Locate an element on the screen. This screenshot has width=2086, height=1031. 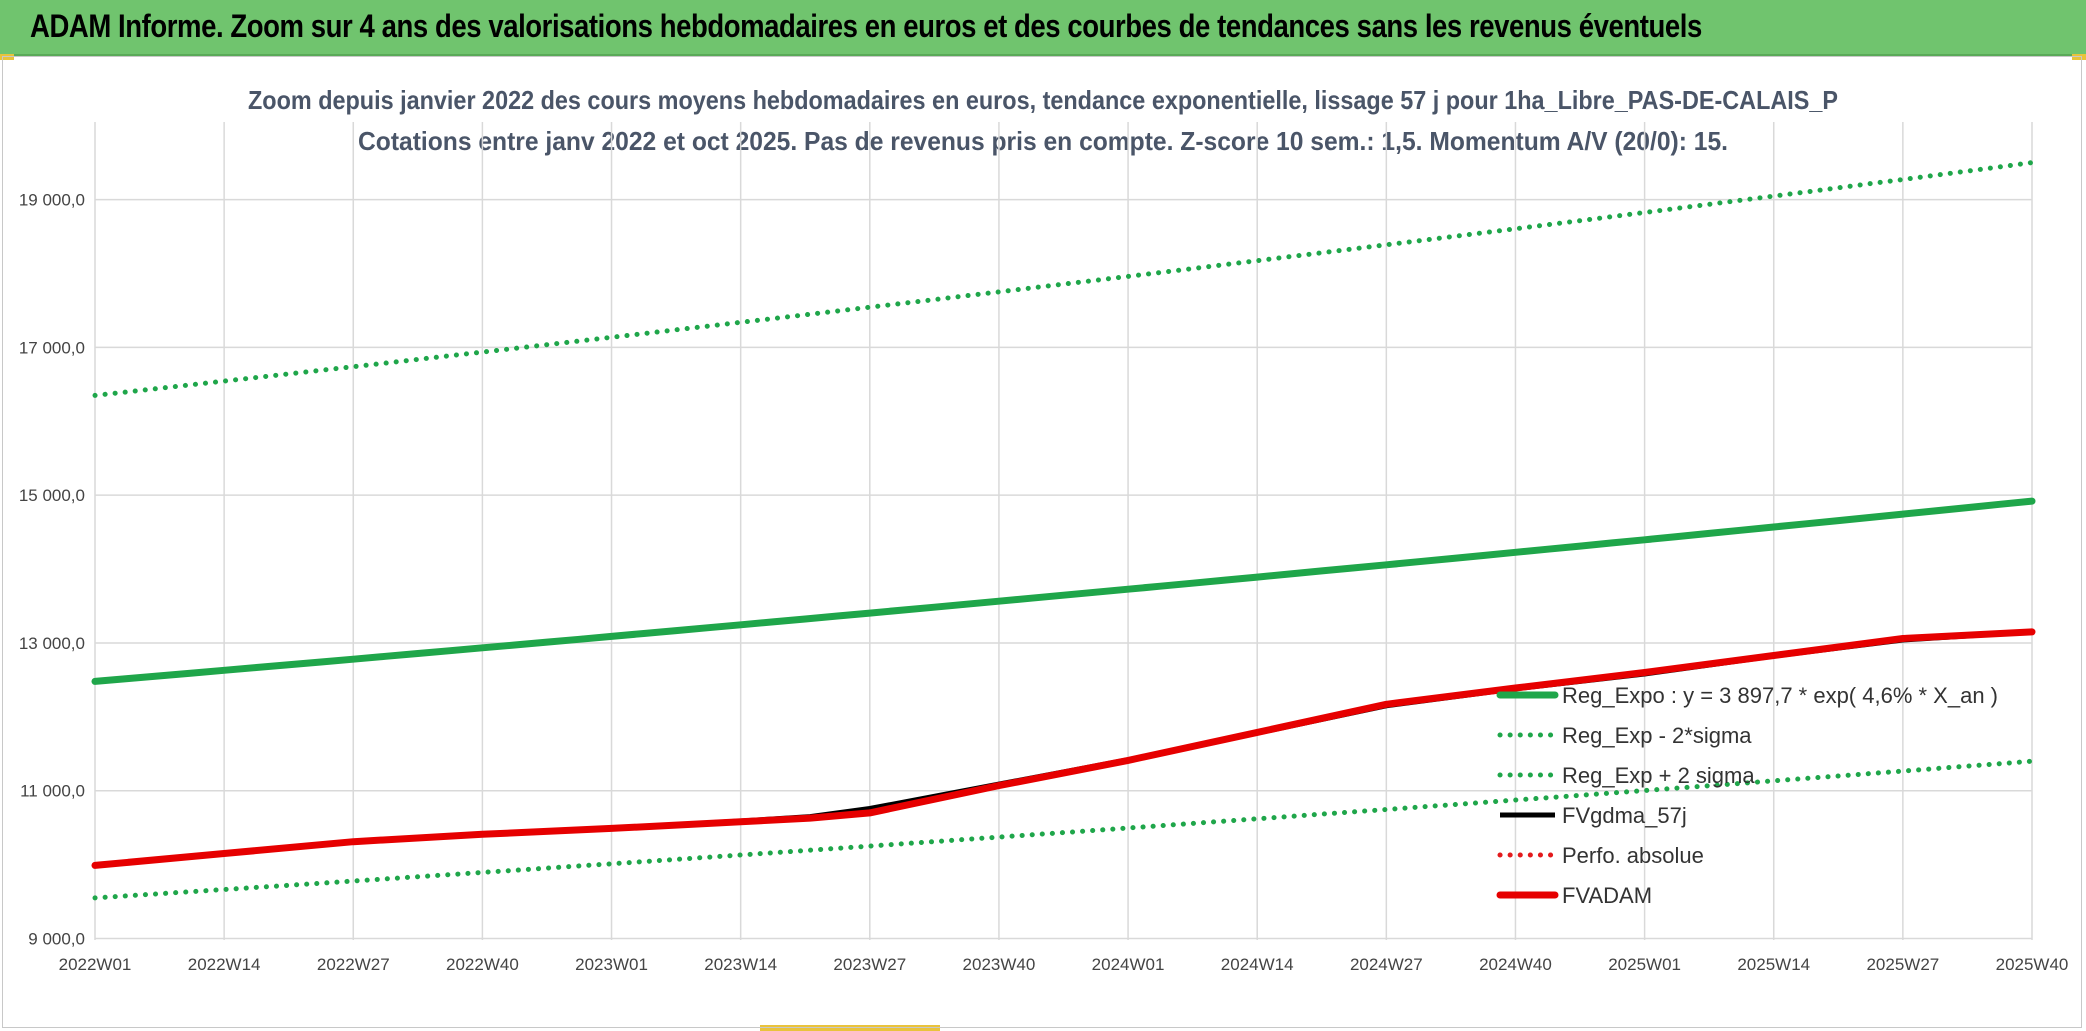
x-tick-label: 2025W40 is located at coordinates (2032, 964).